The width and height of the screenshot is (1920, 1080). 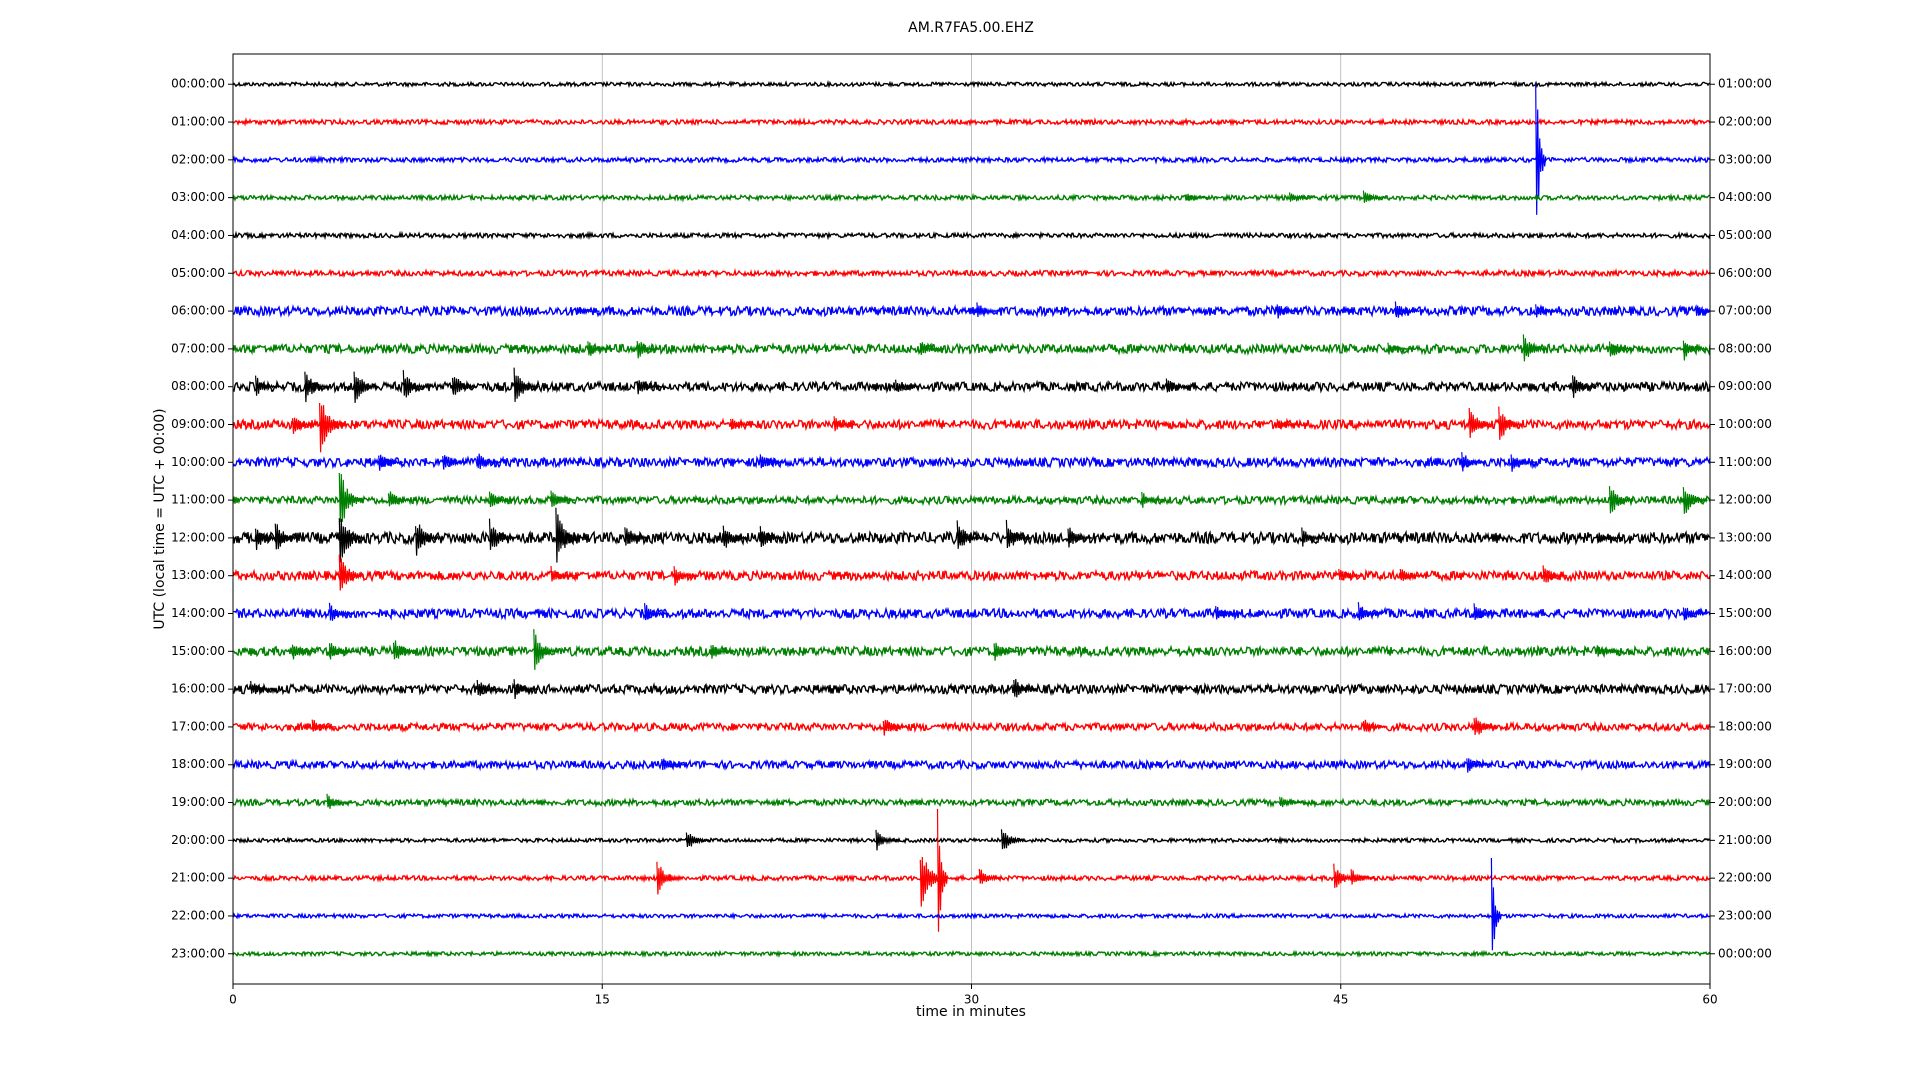 What do you see at coordinates (198, 500) in the screenshot?
I see `y-tick-label: 11:00:00` at bounding box center [198, 500].